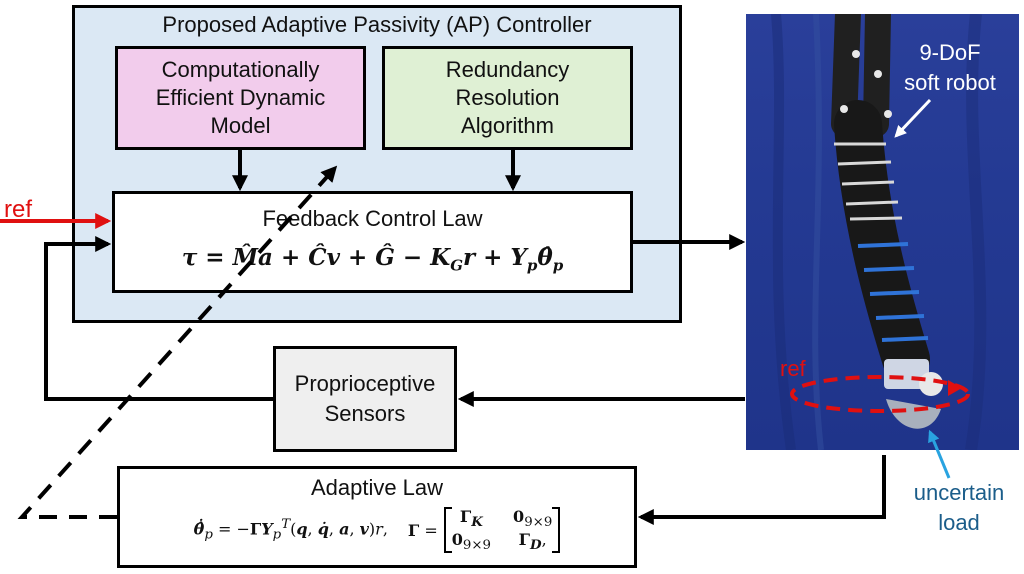  Describe the element at coordinates (159, 321) in the screenshot. I see `sensor-feedback-loop` at that location.